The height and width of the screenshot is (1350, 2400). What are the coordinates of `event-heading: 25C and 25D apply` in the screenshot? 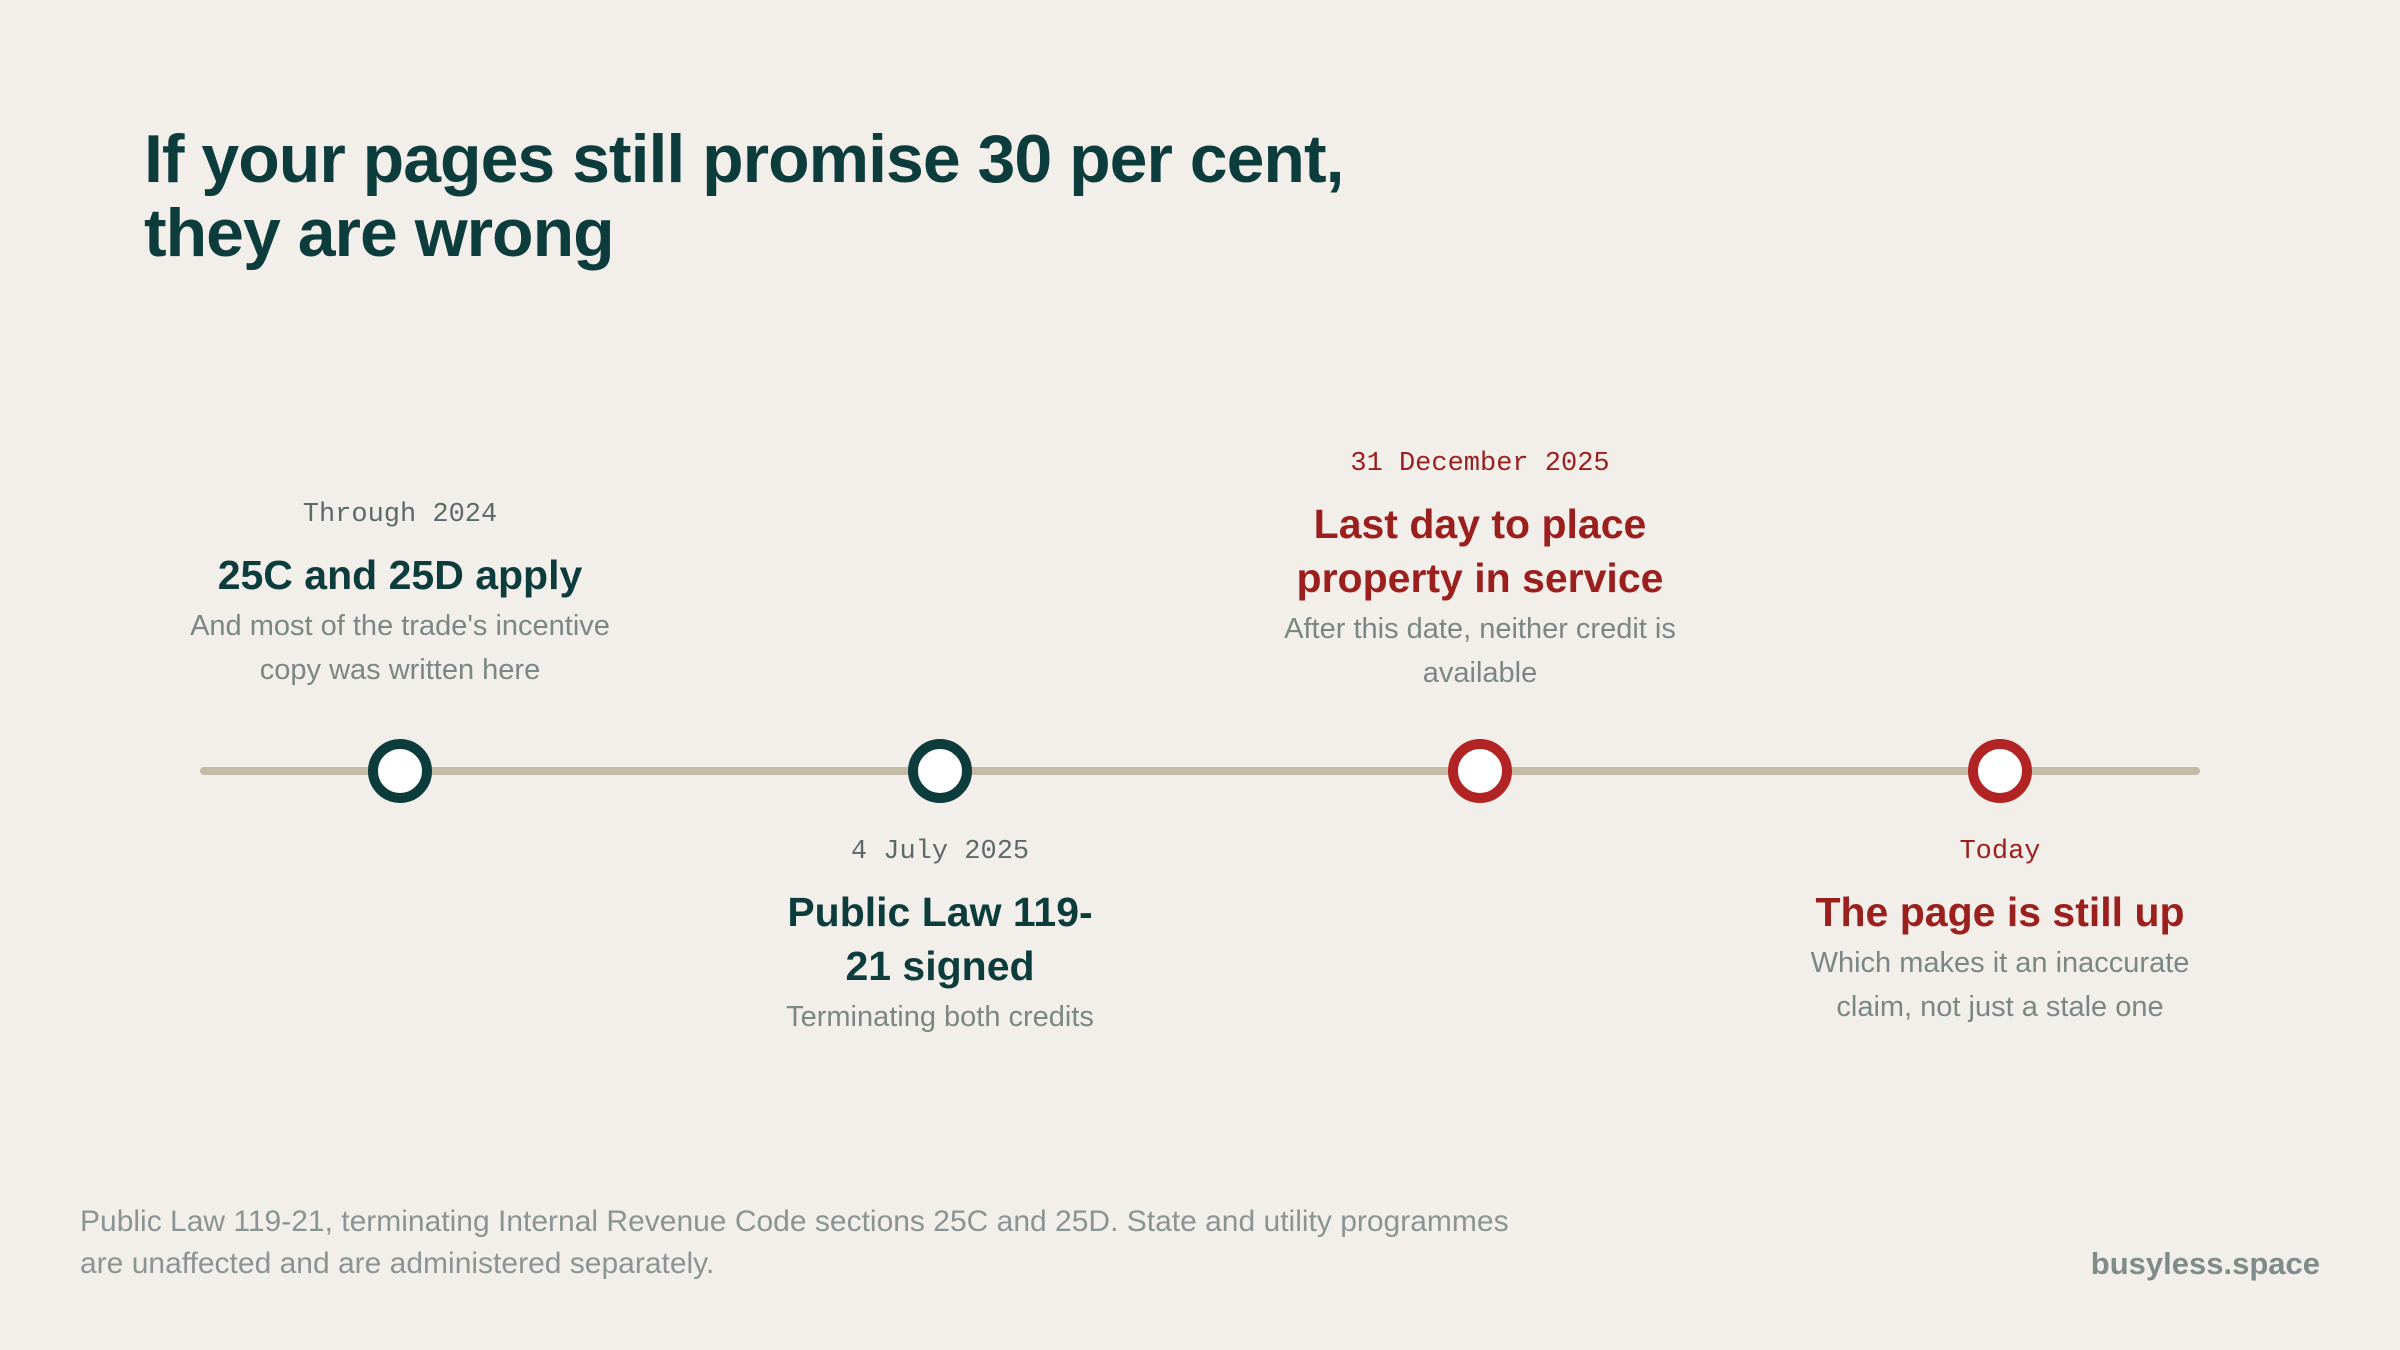 It's located at (400, 575).